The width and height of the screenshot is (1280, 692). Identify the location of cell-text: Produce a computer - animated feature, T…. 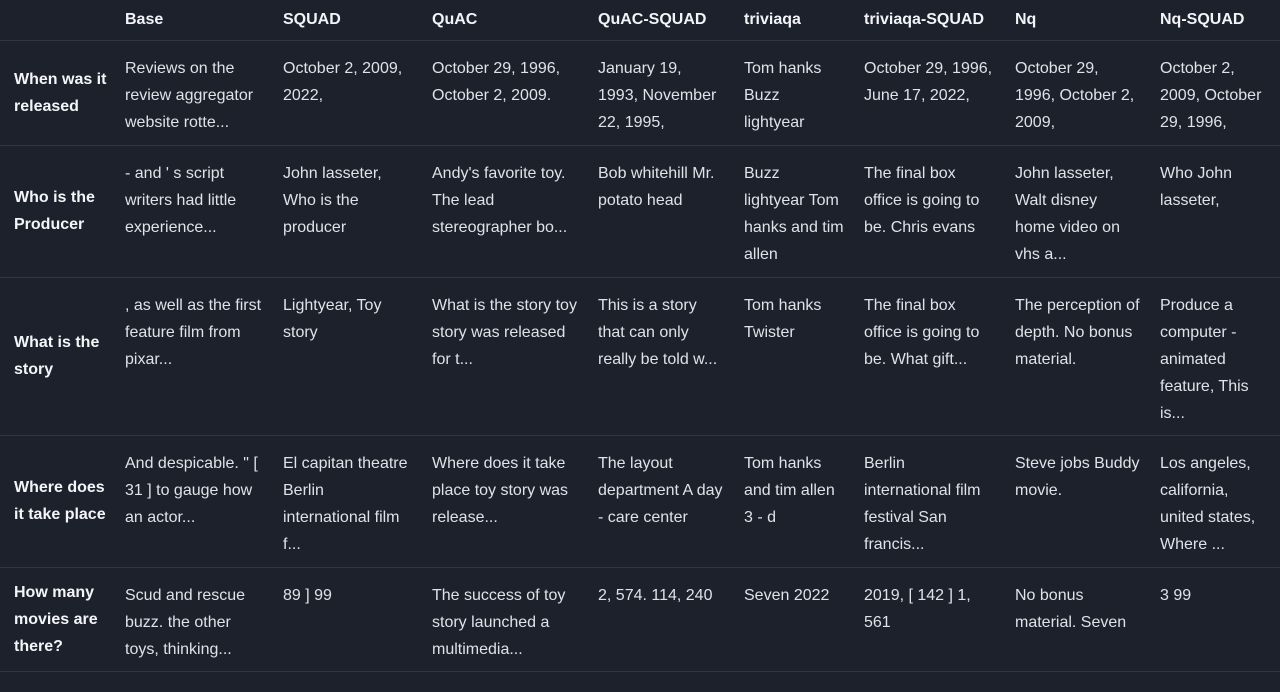
(1204, 359).